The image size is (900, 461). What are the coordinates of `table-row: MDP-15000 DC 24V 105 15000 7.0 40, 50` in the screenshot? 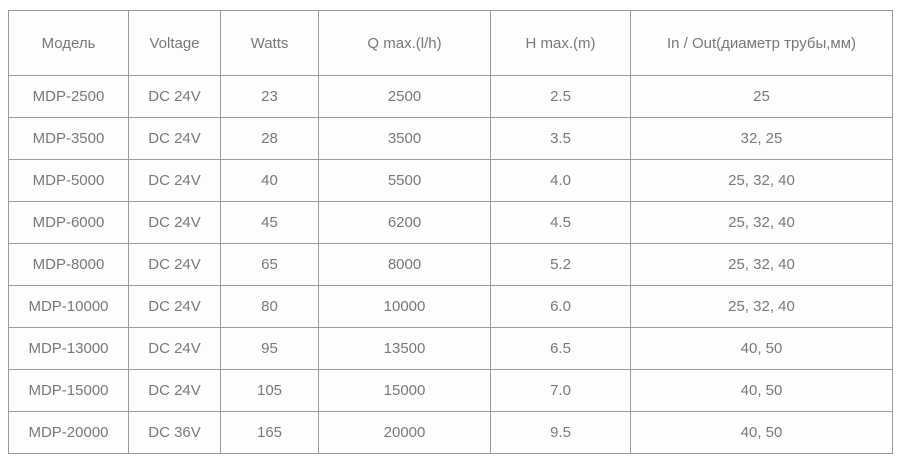 It's located at (450, 390).